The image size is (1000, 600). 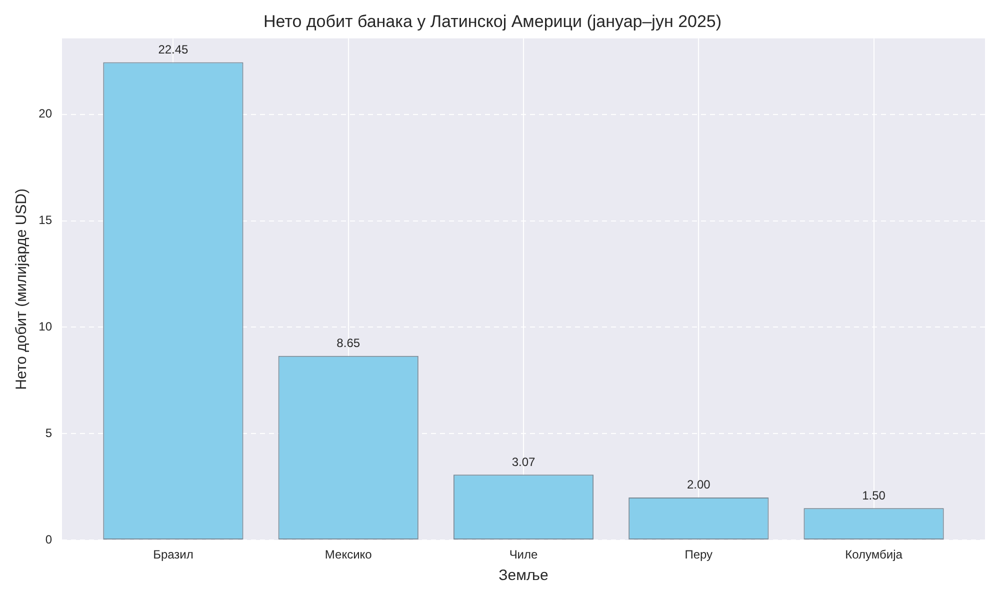 I want to click on x-tick-label: Колумбија, so click(x=874, y=555).